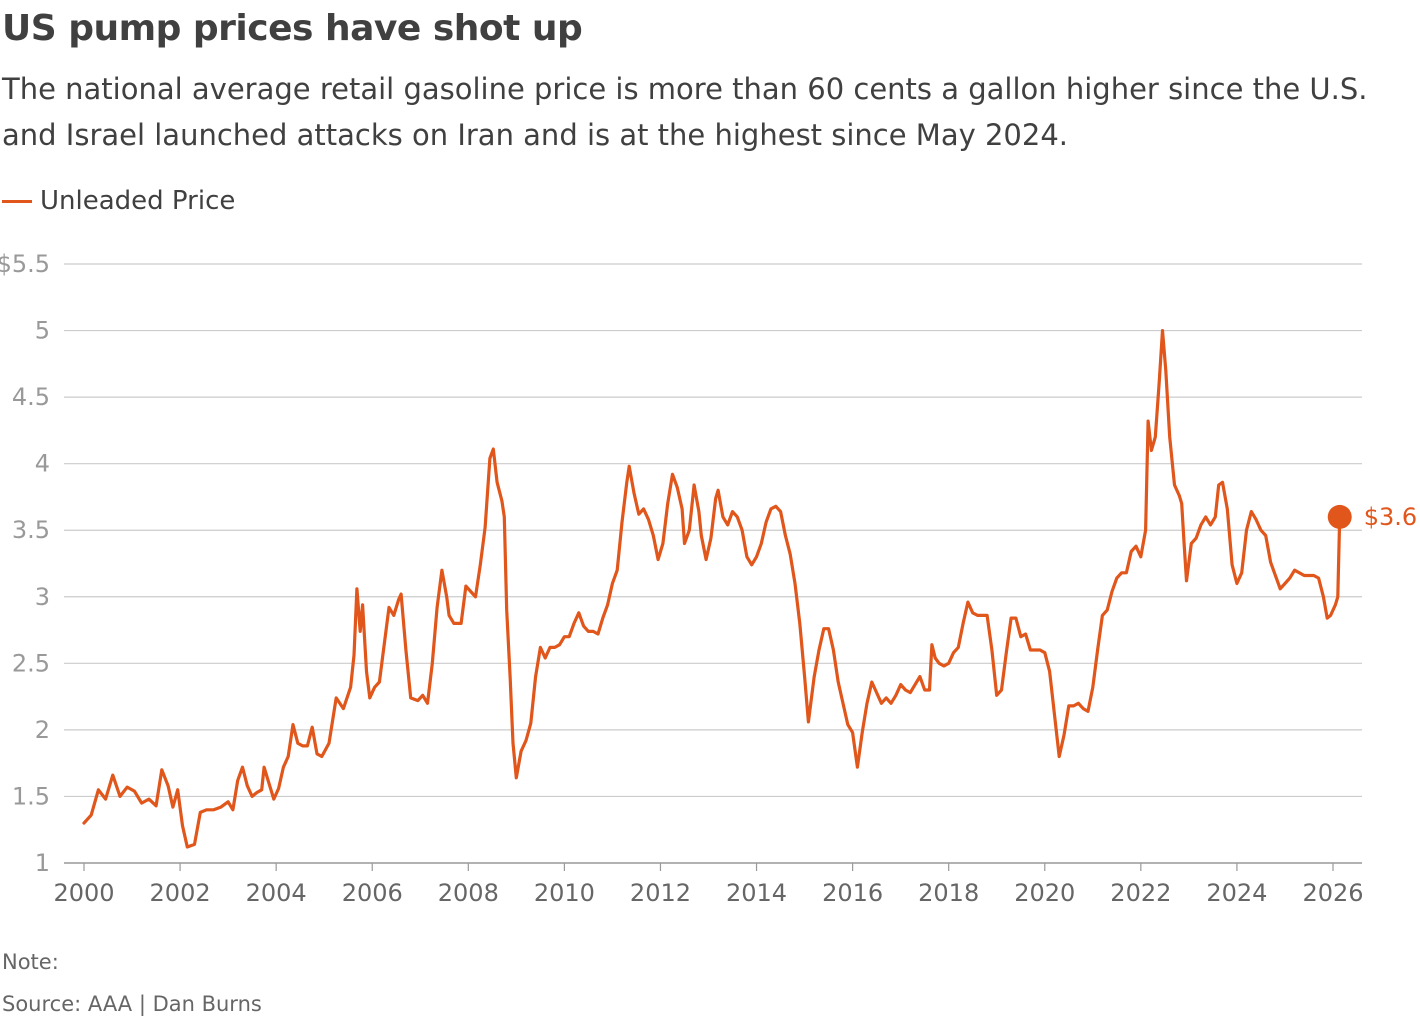 The width and height of the screenshot is (1420, 1024). What do you see at coordinates (1140, 893) in the screenshot?
I see `x-tick-label: 2022` at bounding box center [1140, 893].